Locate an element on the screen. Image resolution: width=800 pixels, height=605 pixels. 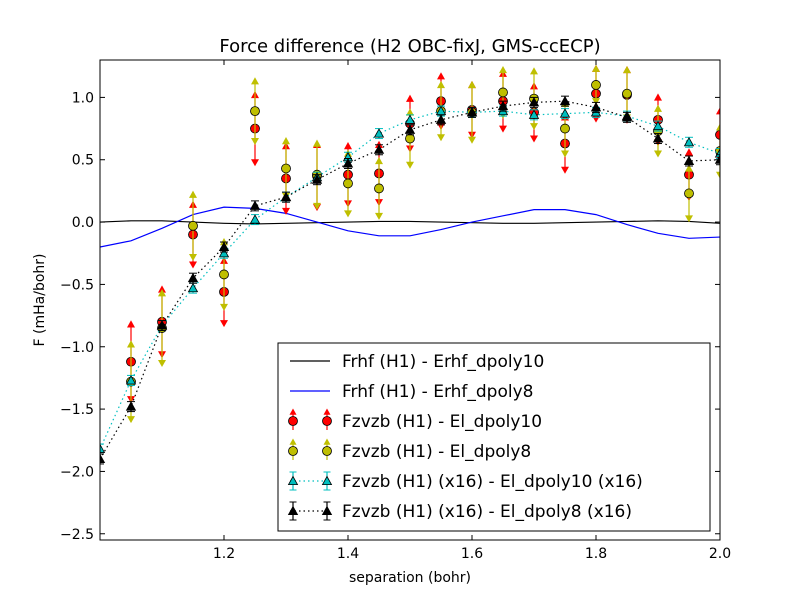
x-axis-label: separation (bohr) is located at coordinates (410, 578).